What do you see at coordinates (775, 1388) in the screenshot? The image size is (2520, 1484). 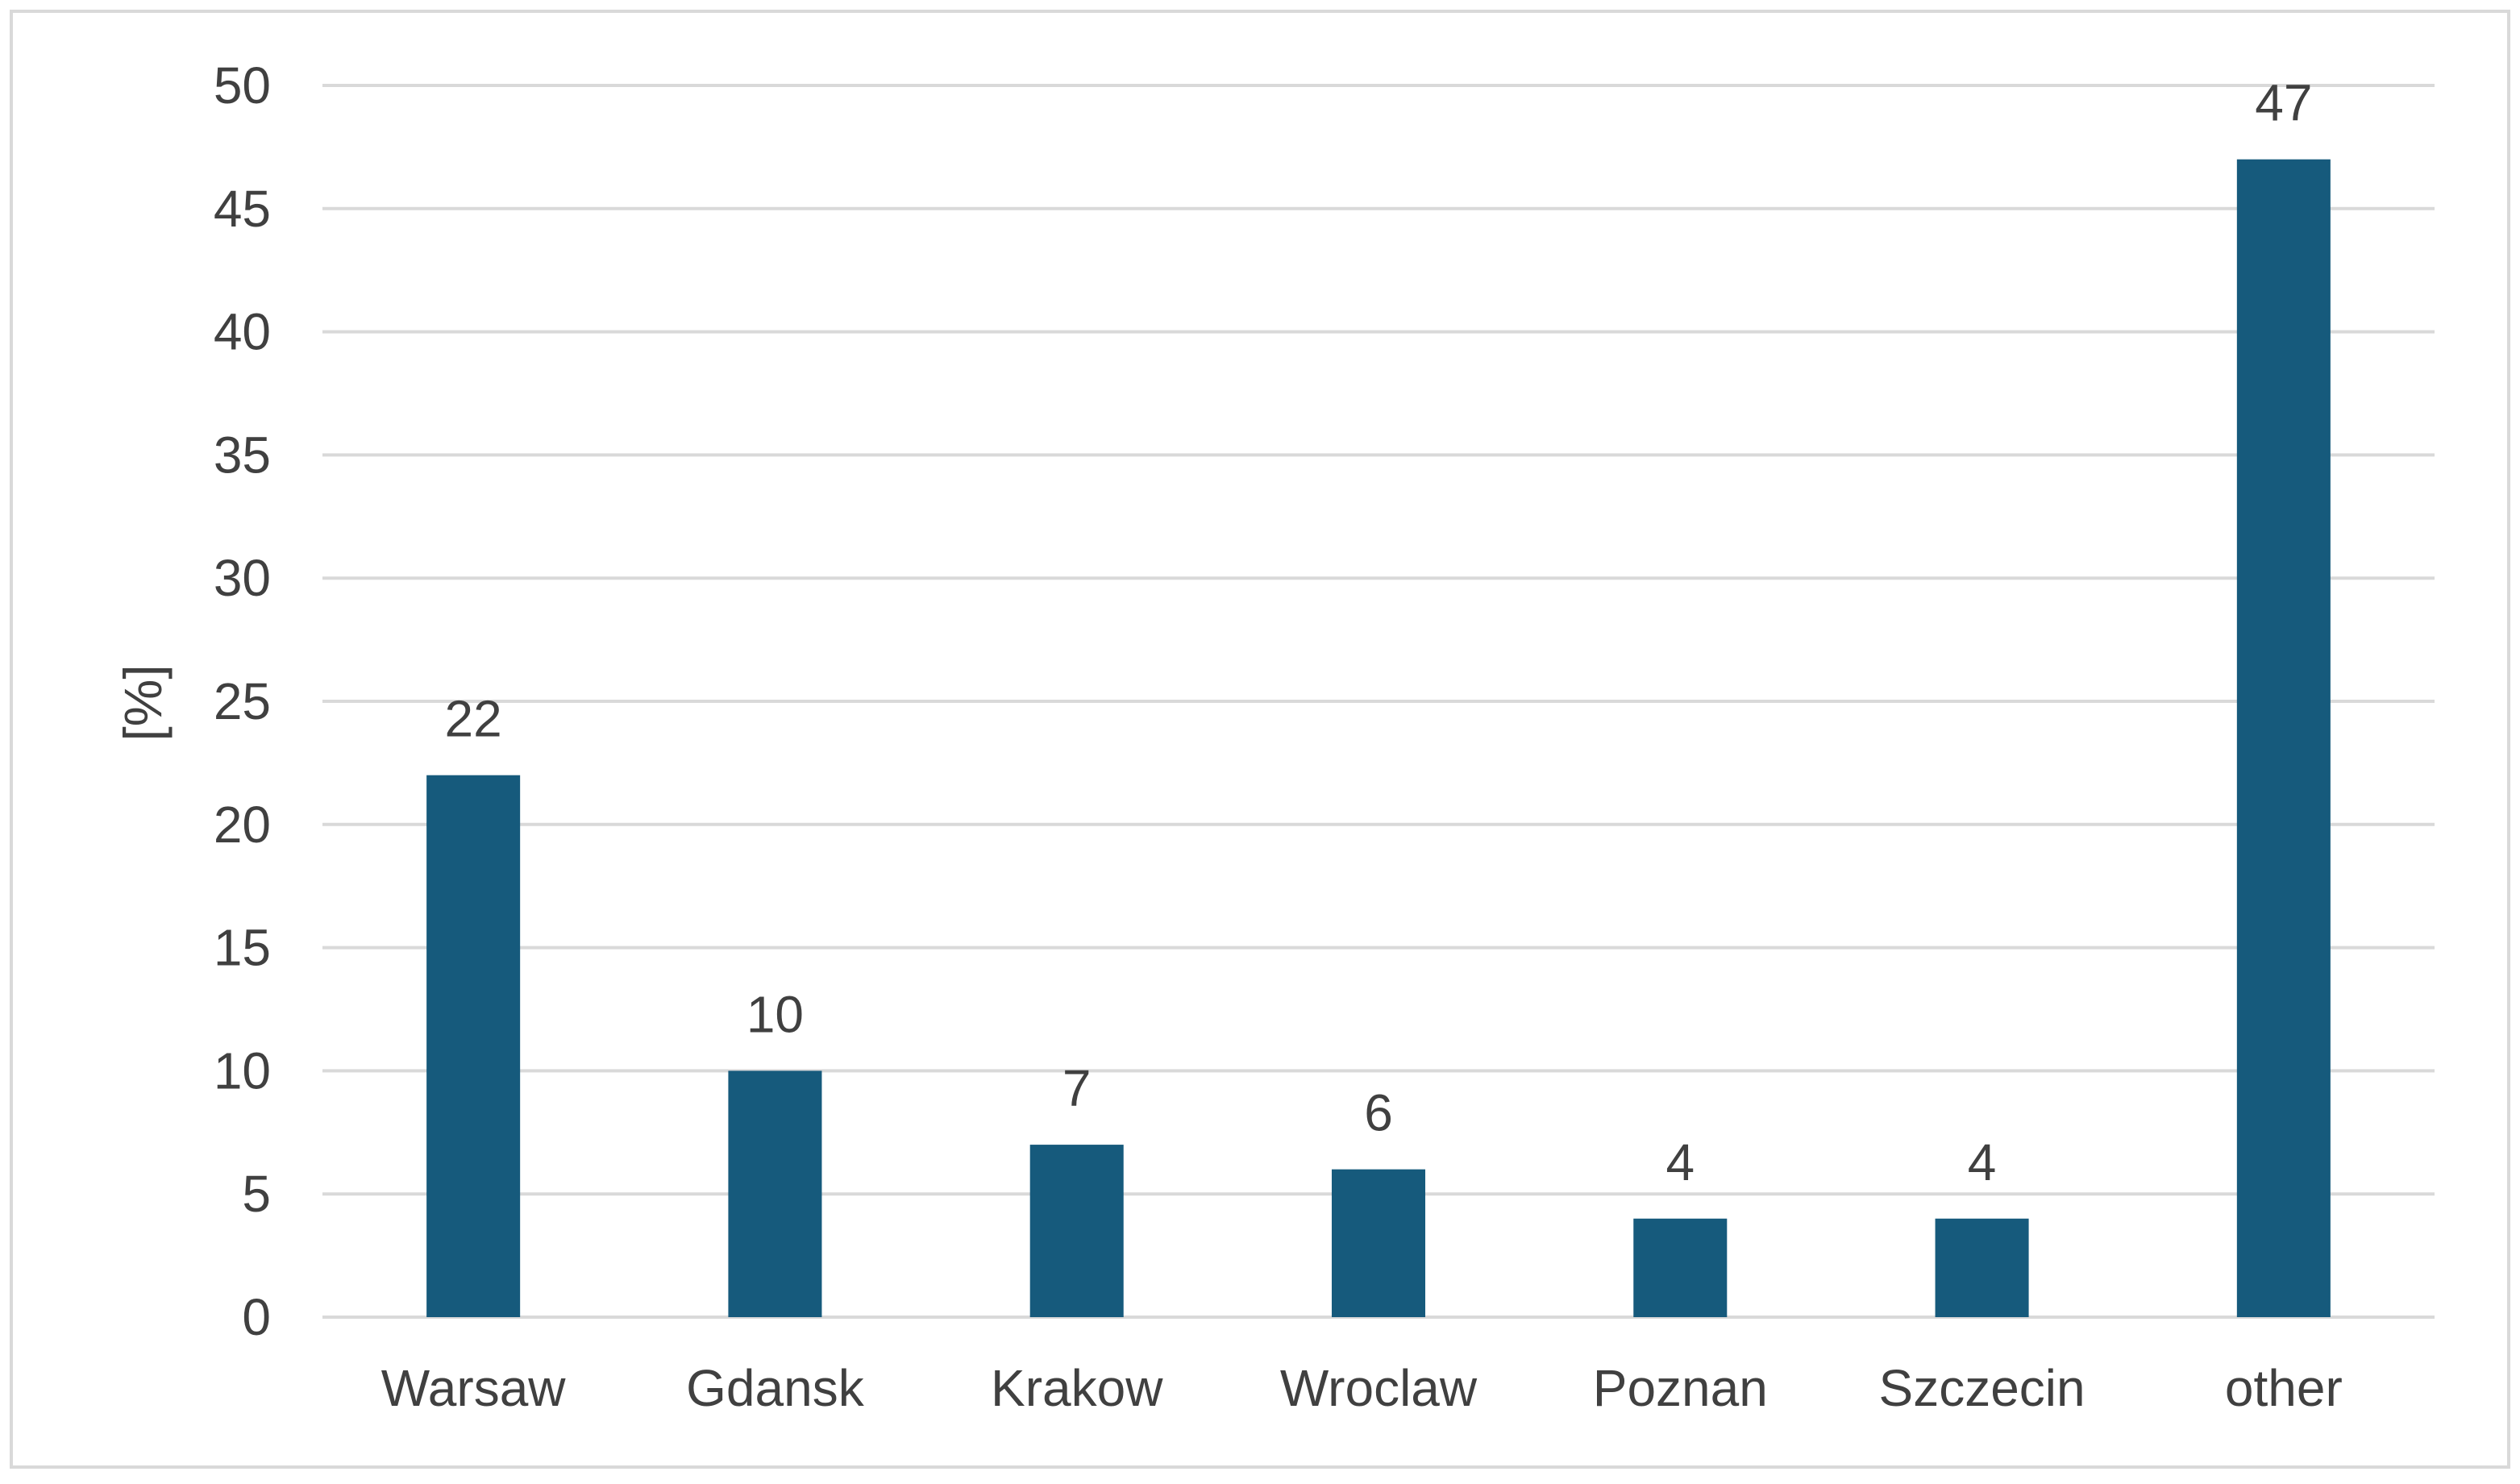 I see `x-tick-label: Gdansk` at bounding box center [775, 1388].